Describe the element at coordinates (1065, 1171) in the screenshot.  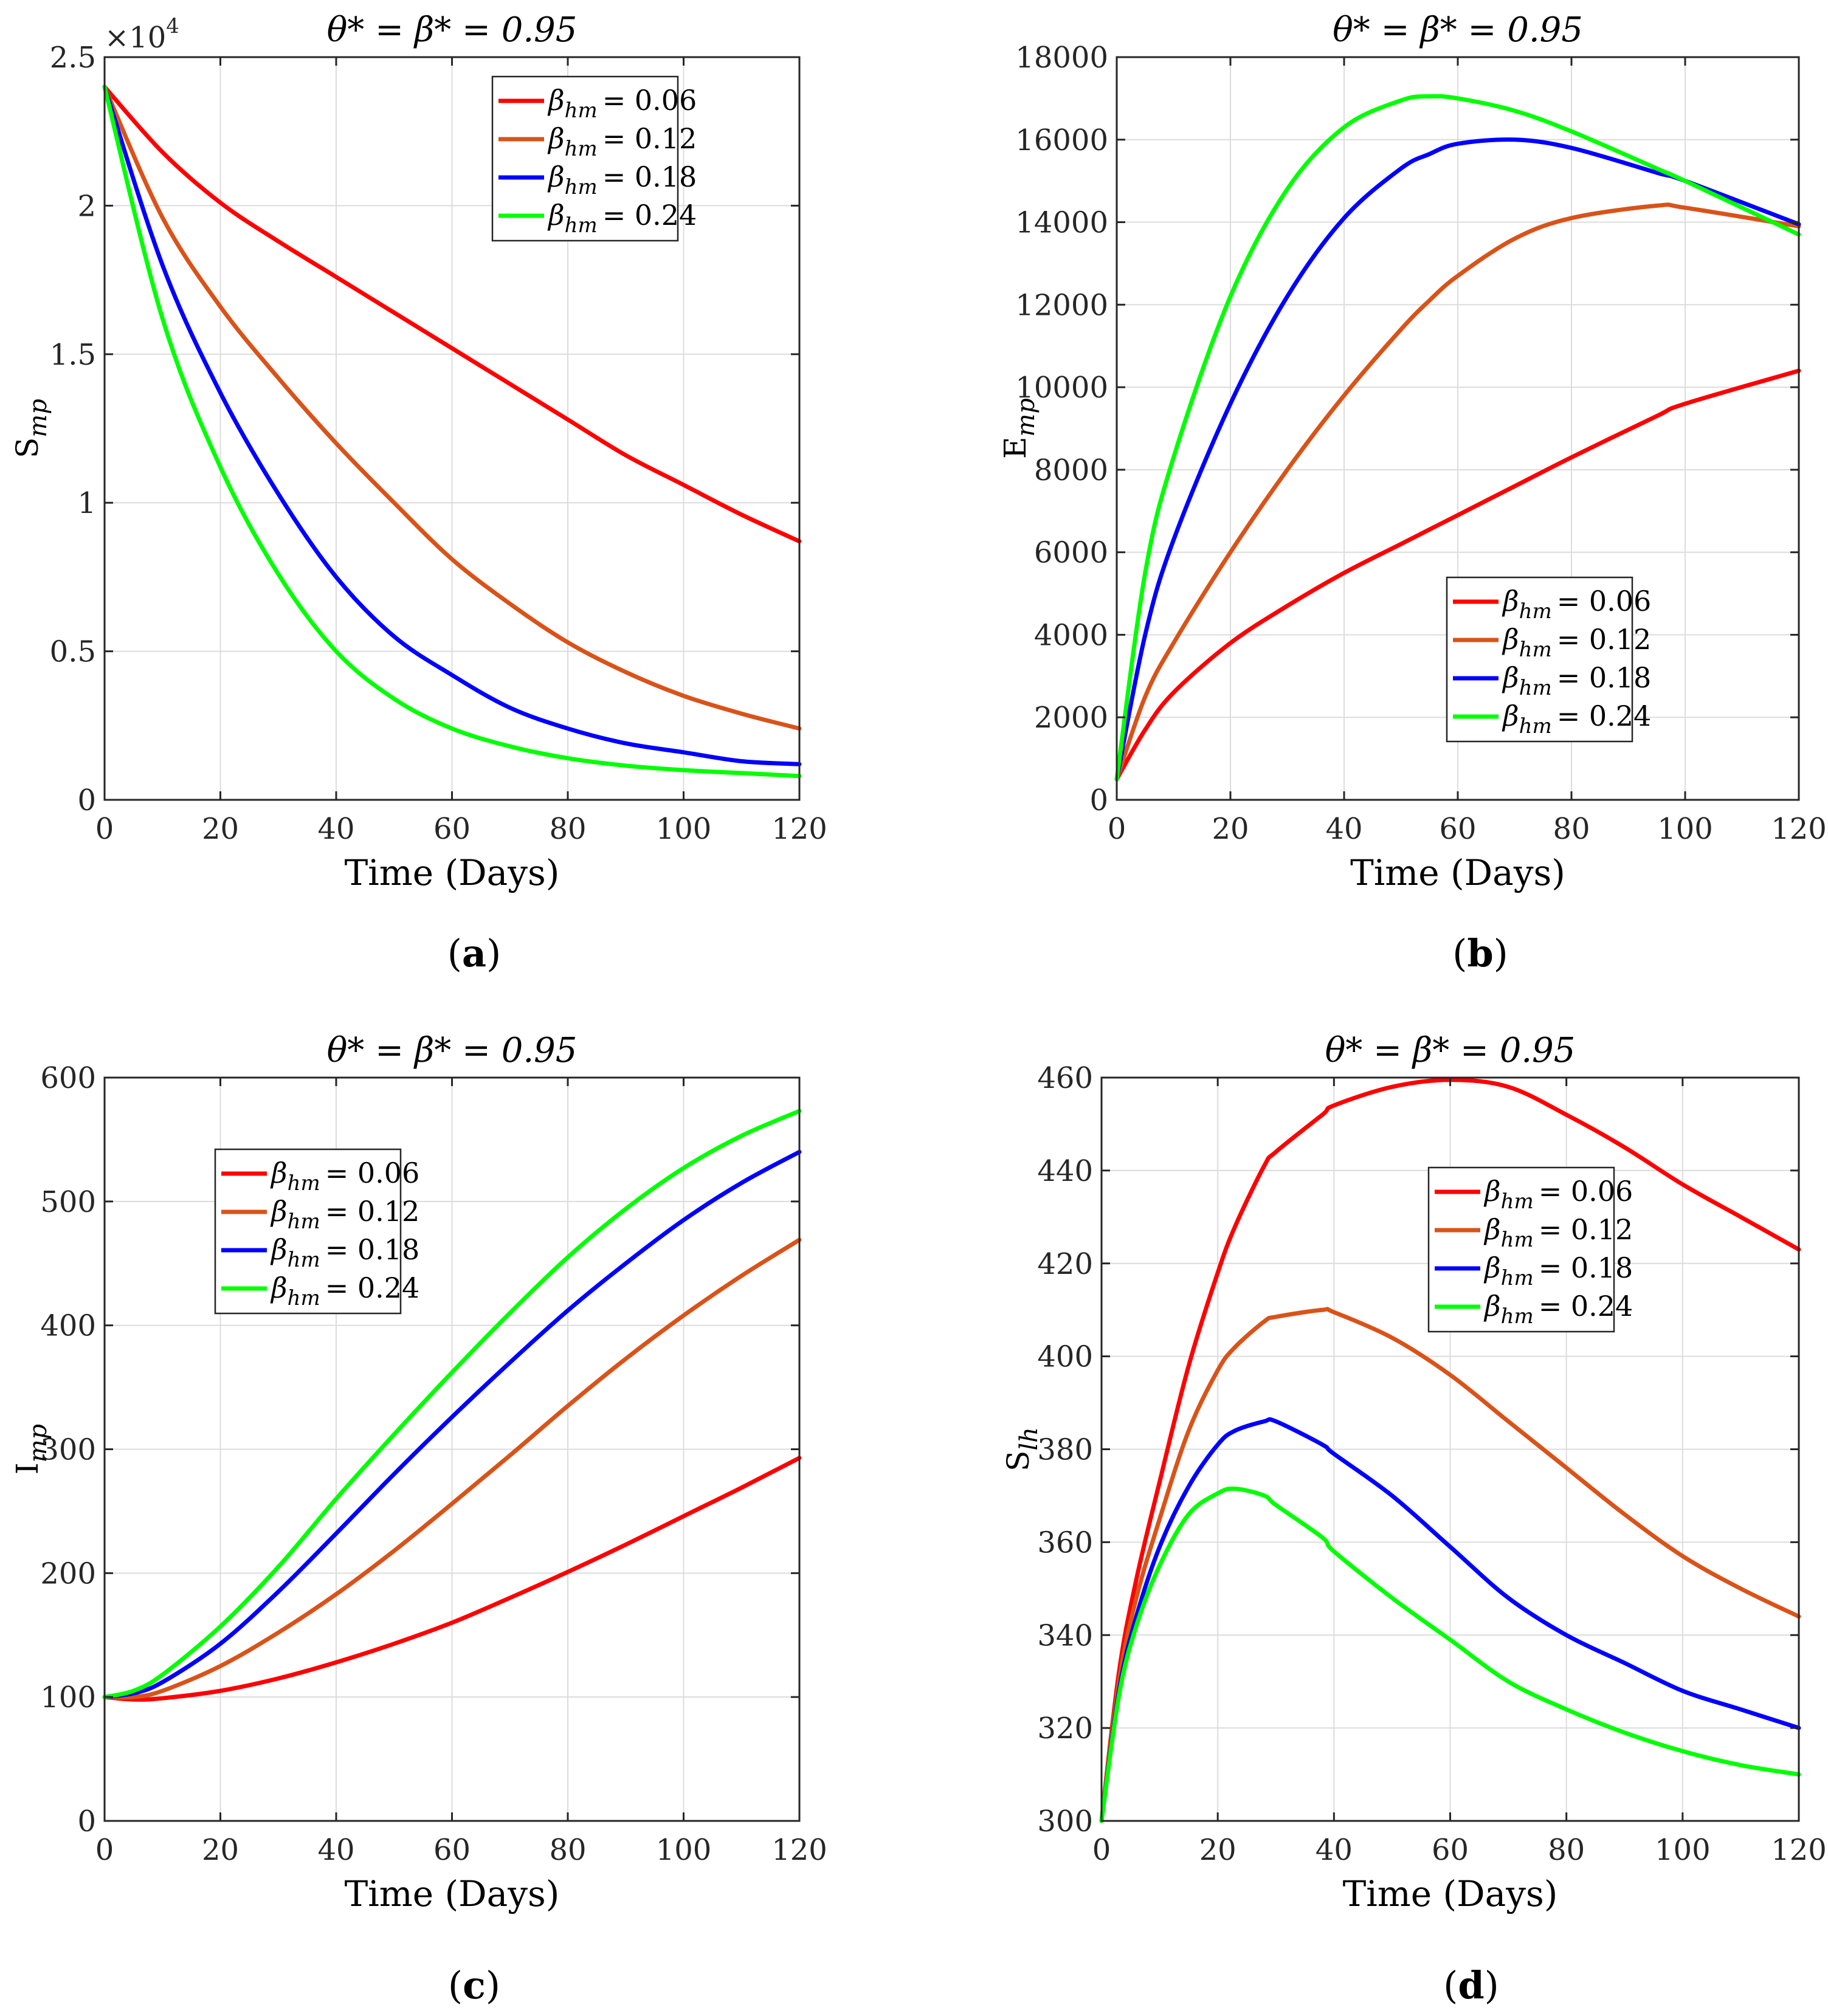
I see `y-tick-label: 440` at that location.